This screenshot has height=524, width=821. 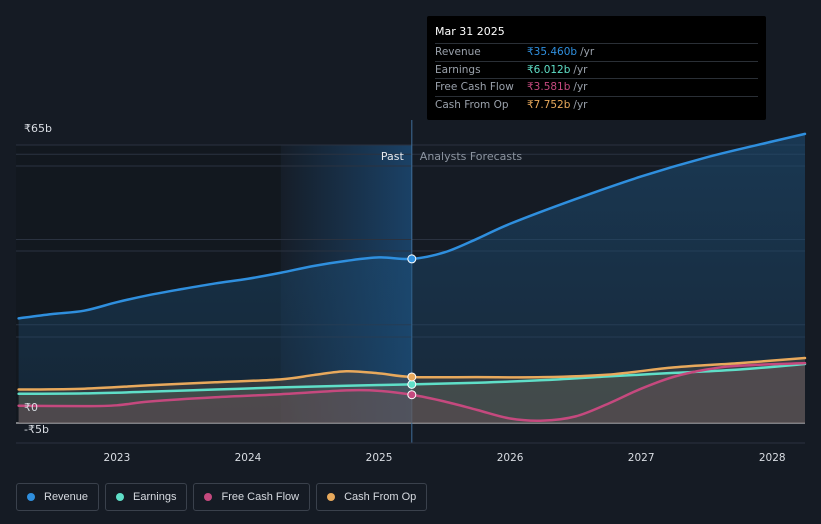 What do you see at coordinates (458, 69) in the screenshot?
I see `tooltip-label: Earnings` at bounding box center [458, 69].